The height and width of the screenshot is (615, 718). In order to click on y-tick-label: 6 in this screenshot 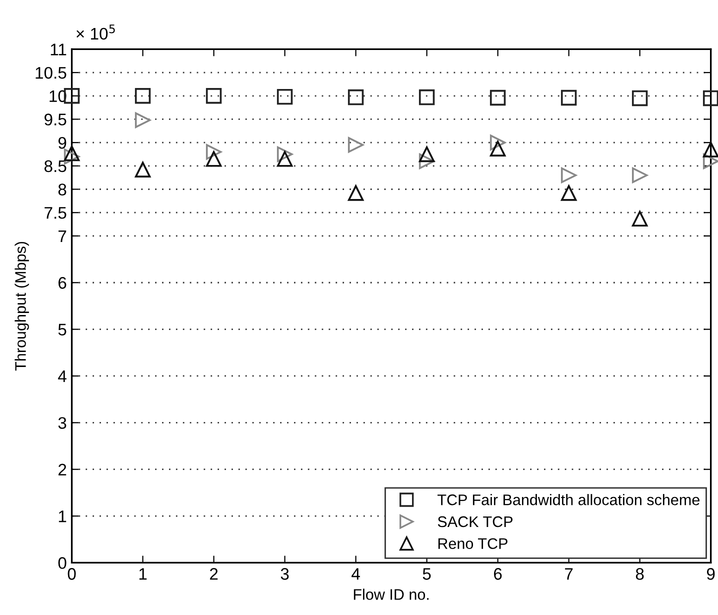, I will do `click(62, 283)`.